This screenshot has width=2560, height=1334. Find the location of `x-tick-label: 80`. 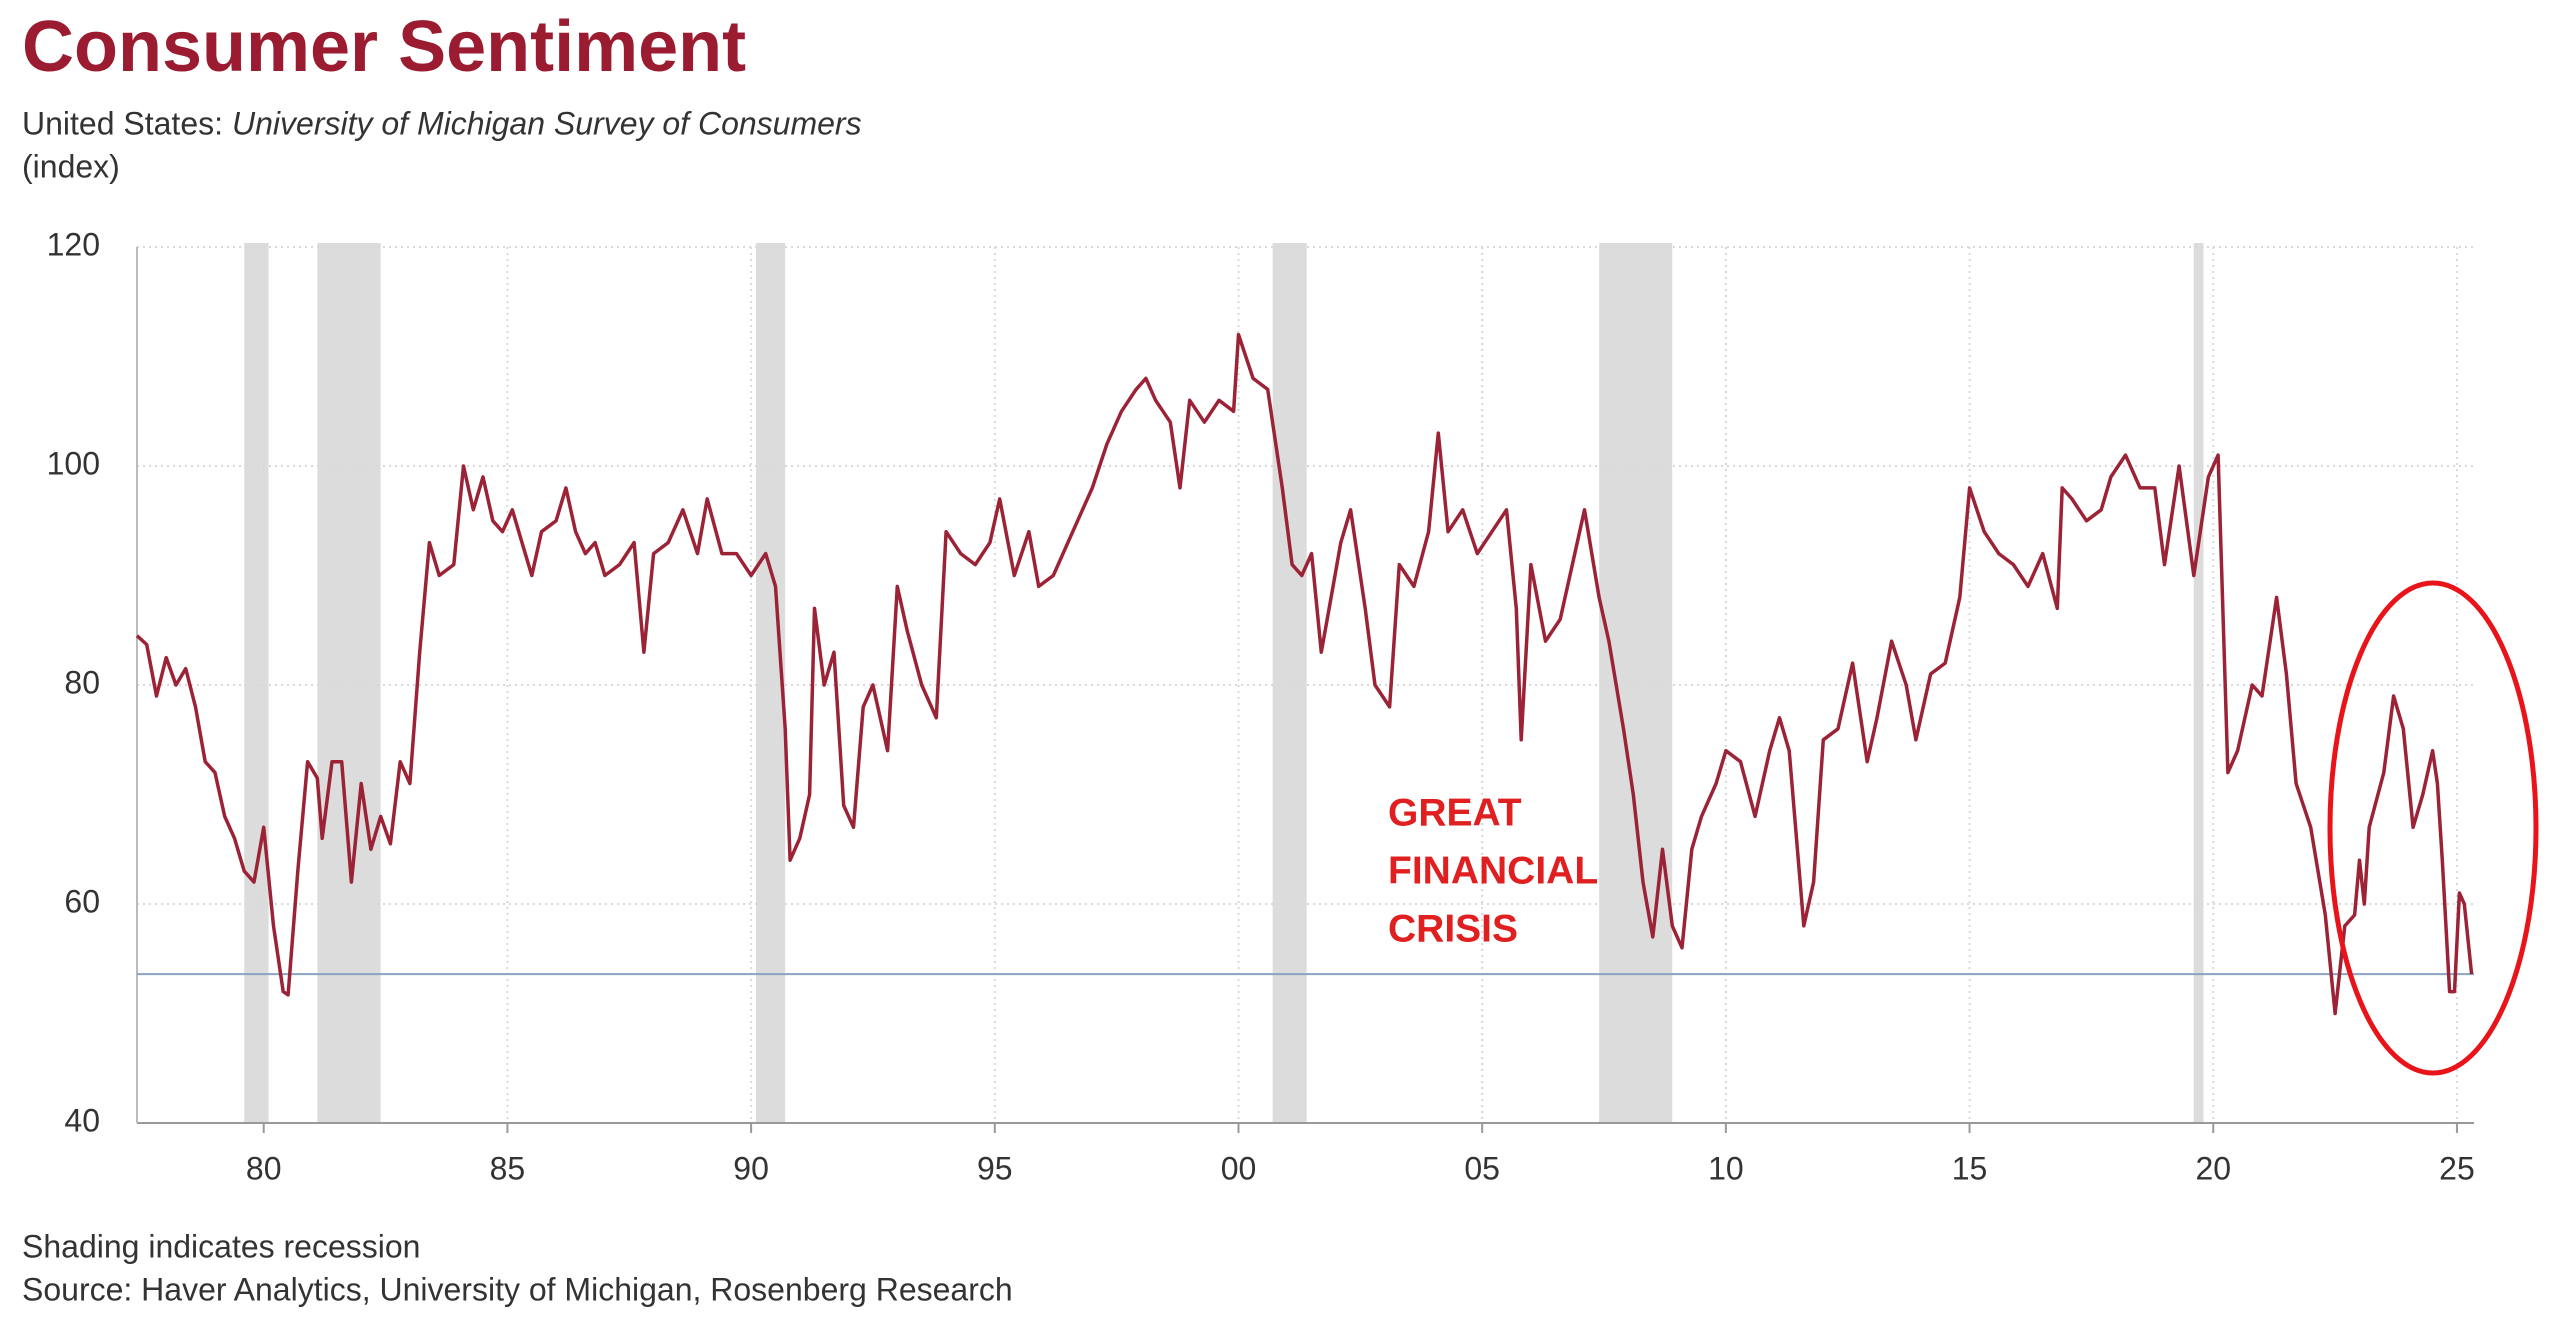

x-tick-label: 80 is located at coordinates (264, 1168).